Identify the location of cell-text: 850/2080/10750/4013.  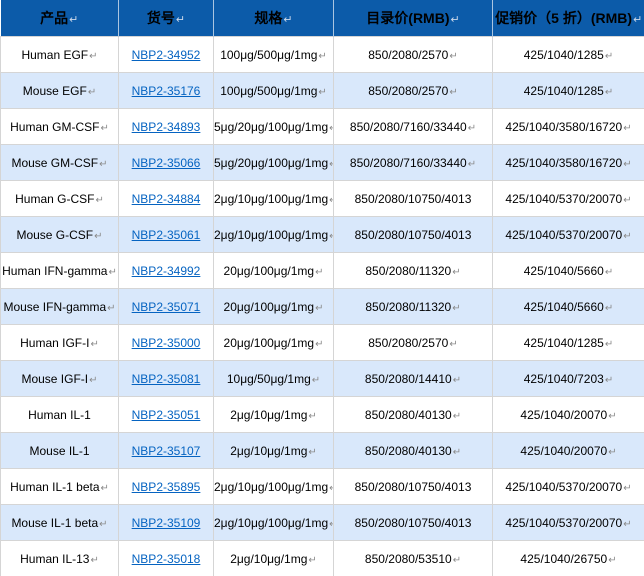
(413, 522).